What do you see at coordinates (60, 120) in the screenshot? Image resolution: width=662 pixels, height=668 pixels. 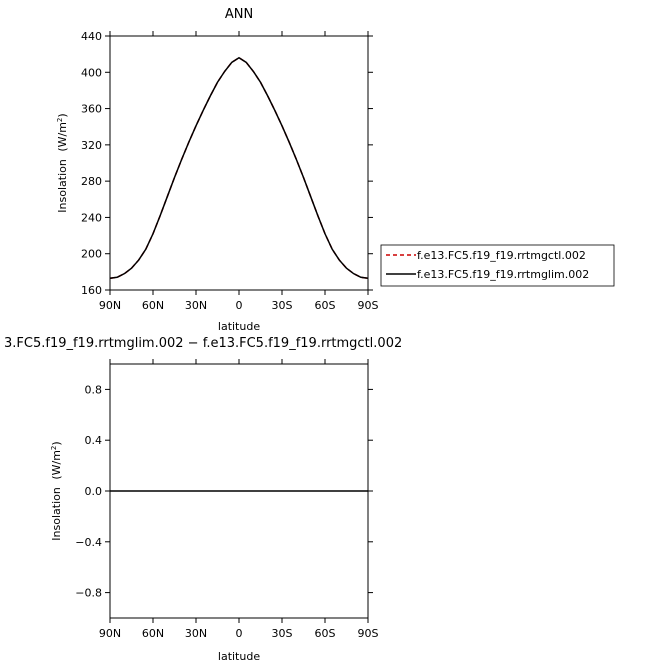 I see `top-y-axis-label-sup: 2` at bounding box center [60, 120].